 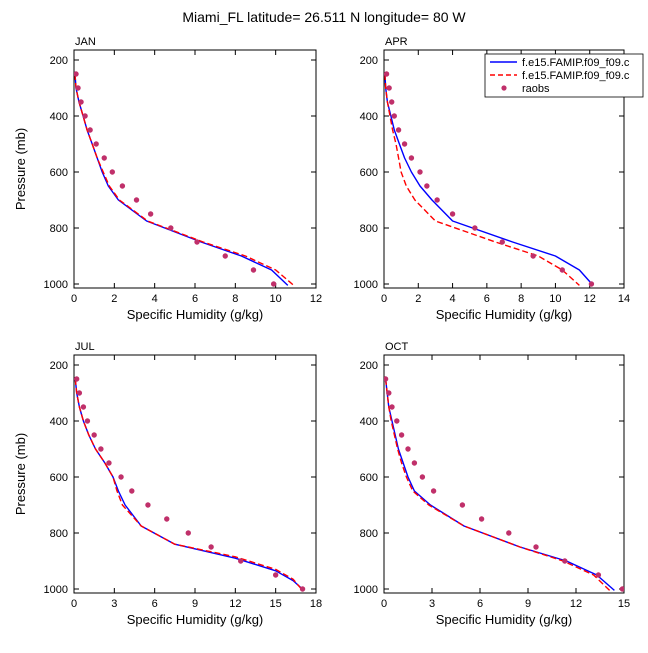 What do you see at coordinates (576, 63) in the screenshot?
I see `legend-label-1: f.e15.FAMIP.f09_f09.c` at bounding box center [576, 63].